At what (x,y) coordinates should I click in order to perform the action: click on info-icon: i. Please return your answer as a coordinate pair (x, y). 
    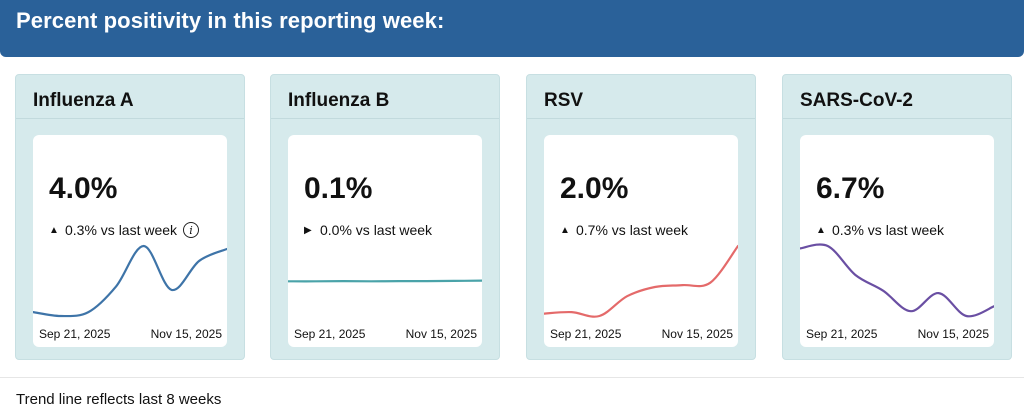
    Looking at the image, I should click on (191, 230).